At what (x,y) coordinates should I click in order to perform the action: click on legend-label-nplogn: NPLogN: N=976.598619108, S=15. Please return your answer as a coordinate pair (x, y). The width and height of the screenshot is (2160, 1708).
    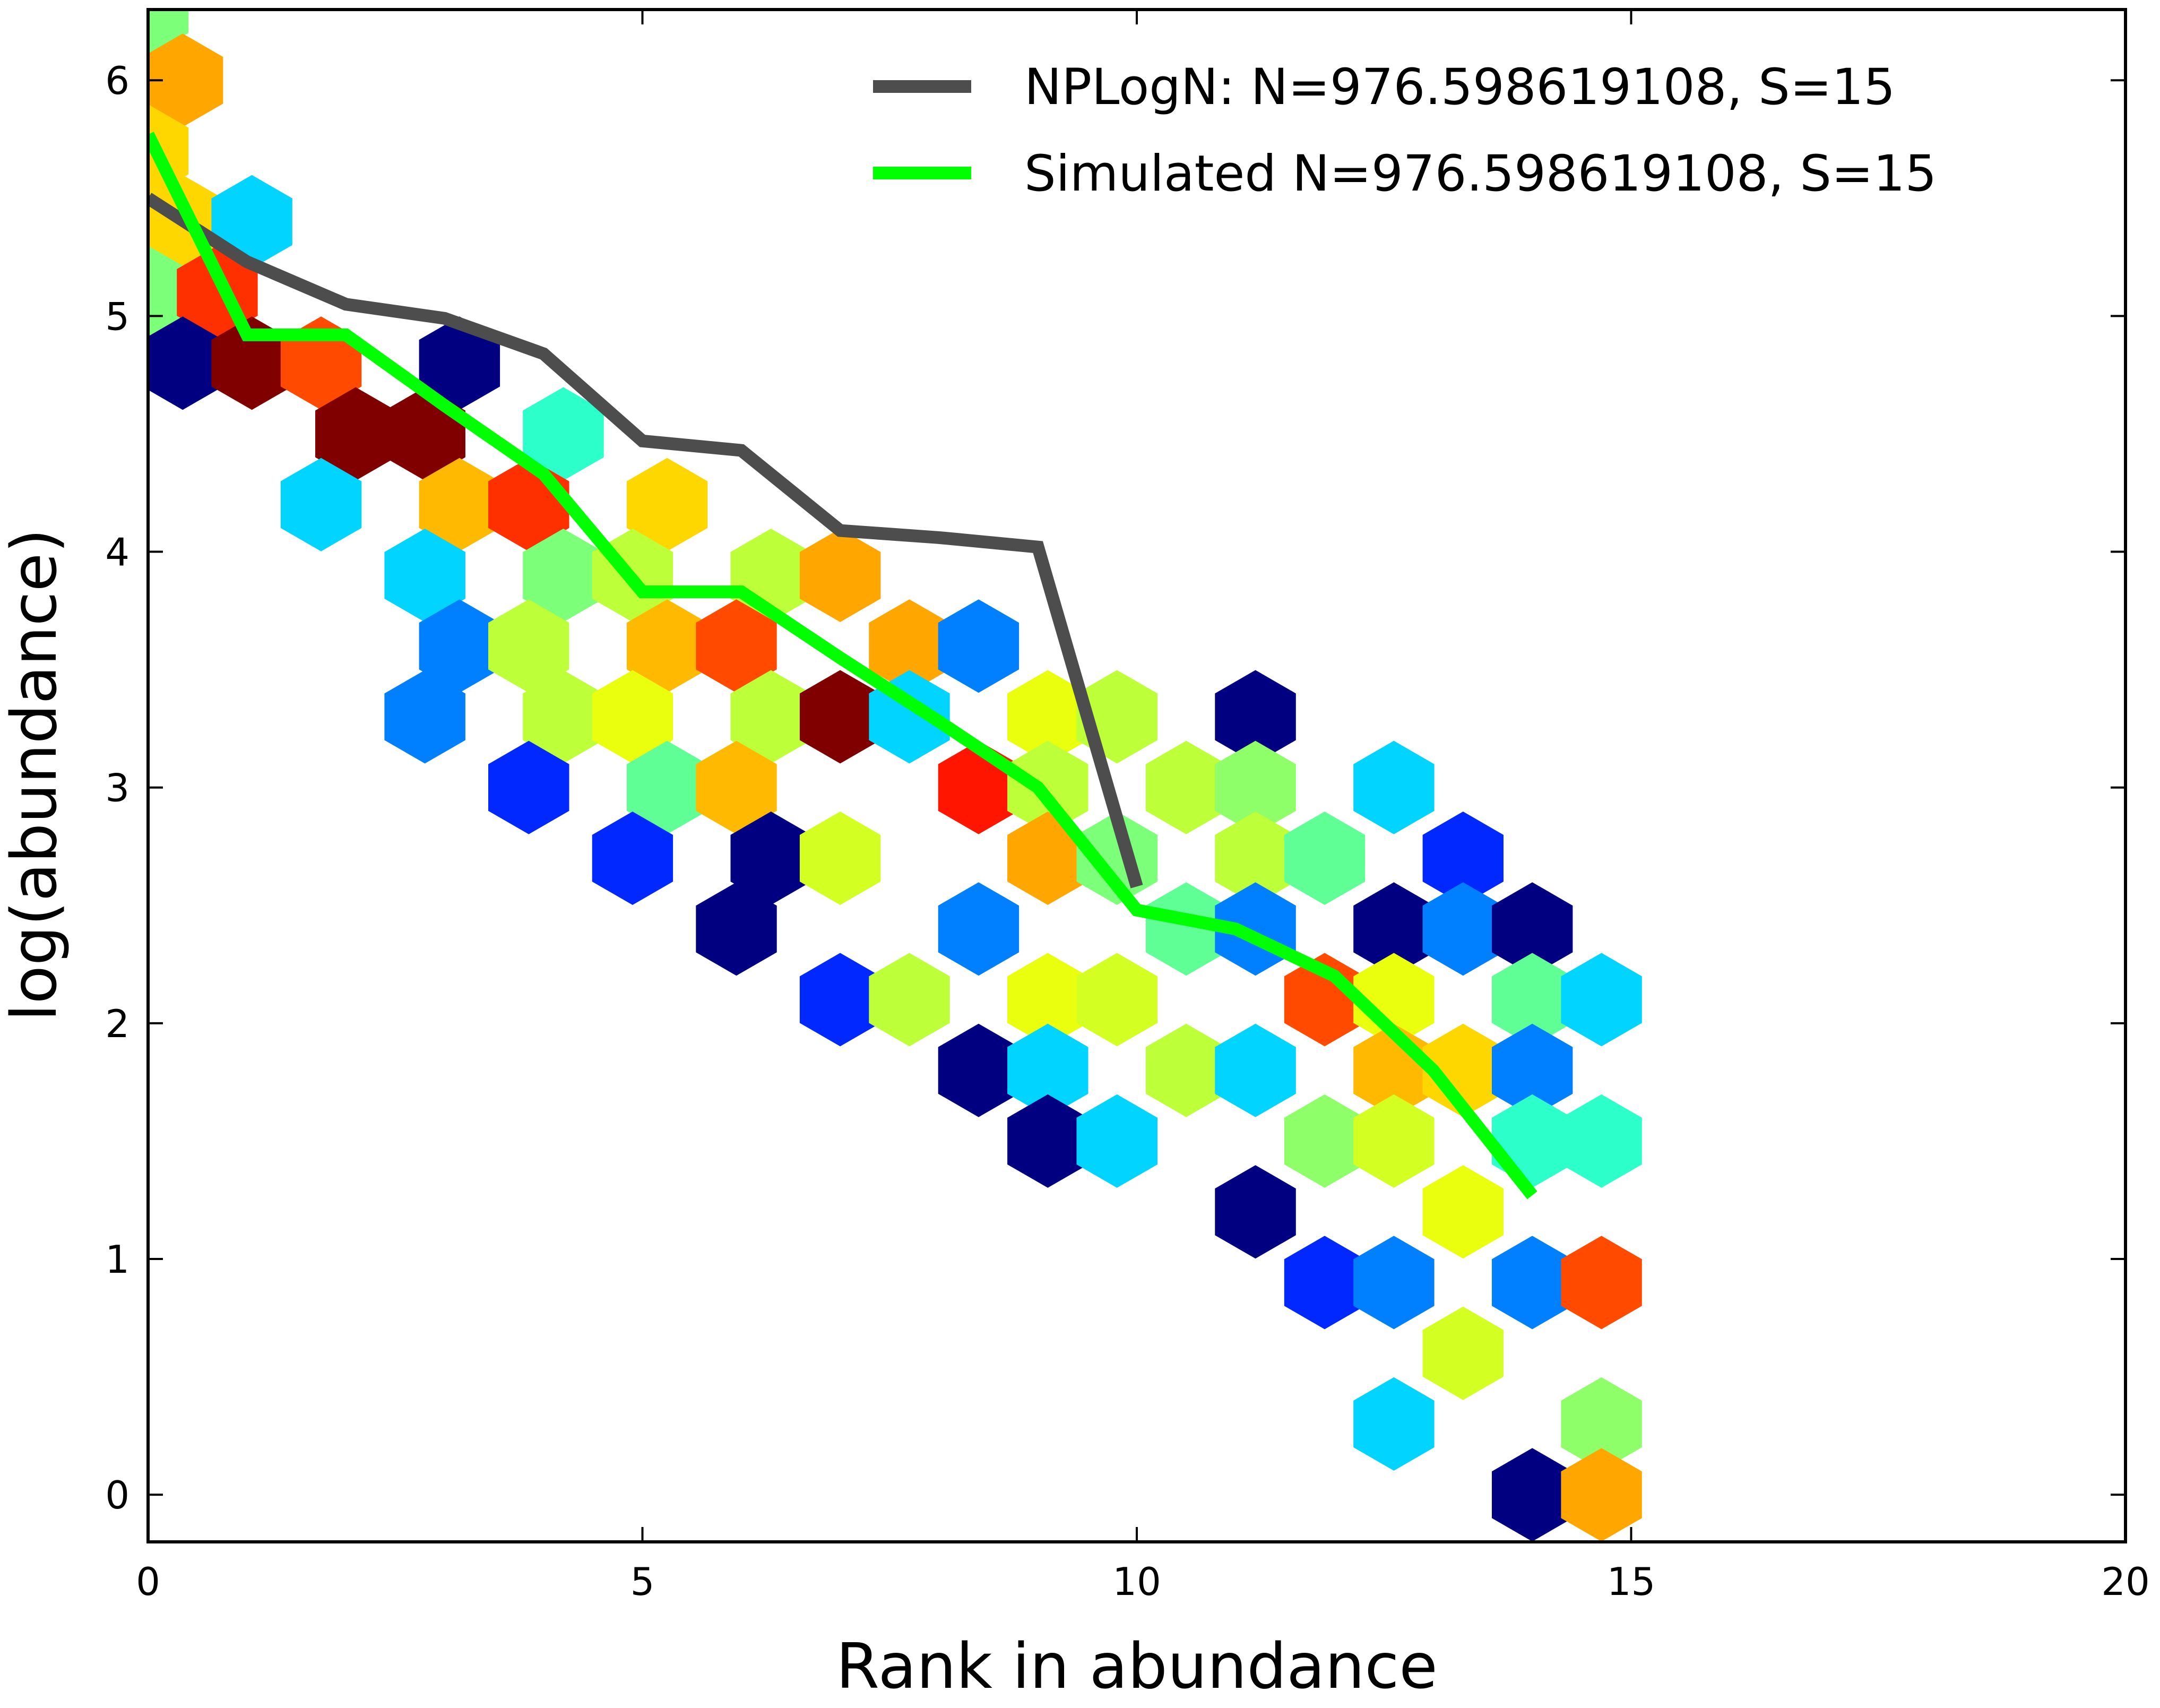
    Looking at the image, I should click on (1459, 87).